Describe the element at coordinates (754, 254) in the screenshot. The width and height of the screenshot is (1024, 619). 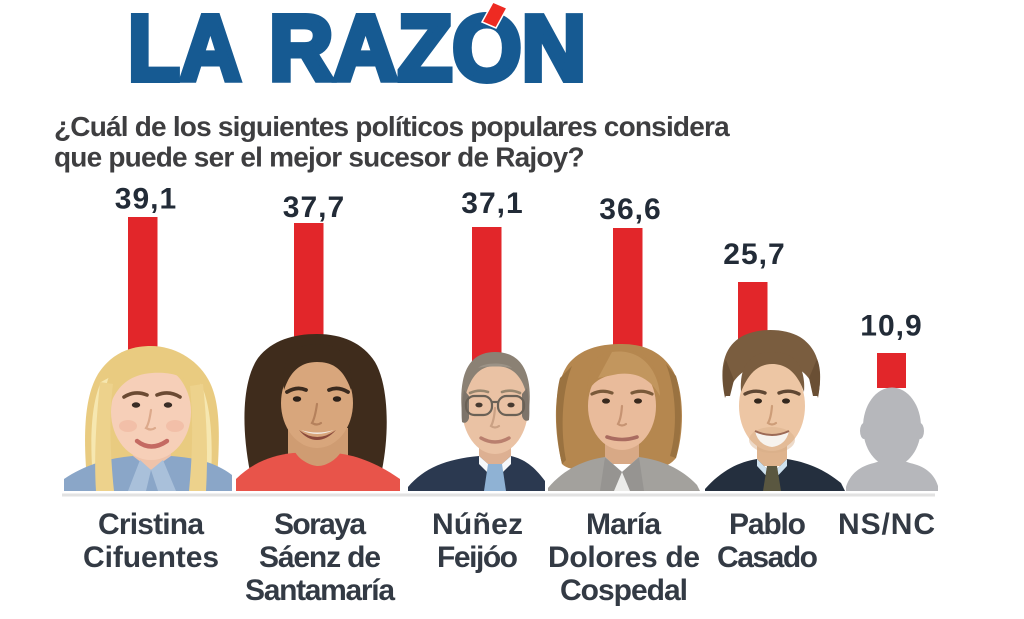
I see `svg-text: 25,7` at that location.